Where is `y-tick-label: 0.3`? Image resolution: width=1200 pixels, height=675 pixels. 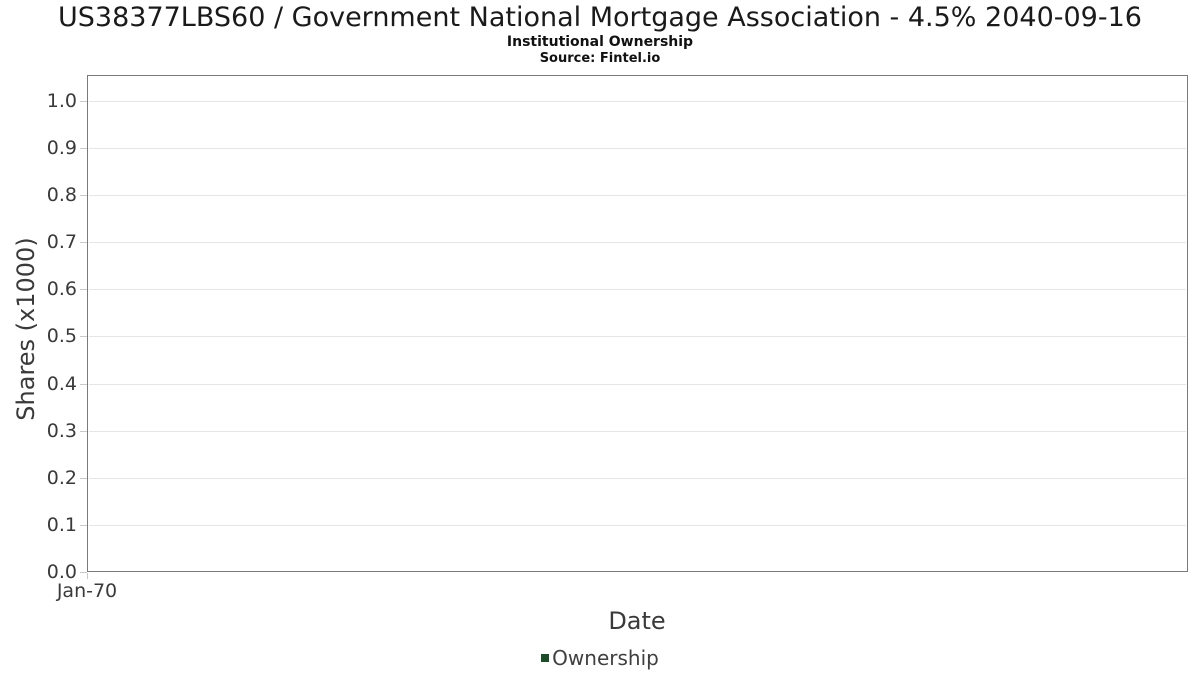 y-tick-label: 0.3 is located at coordinates (61, 431).